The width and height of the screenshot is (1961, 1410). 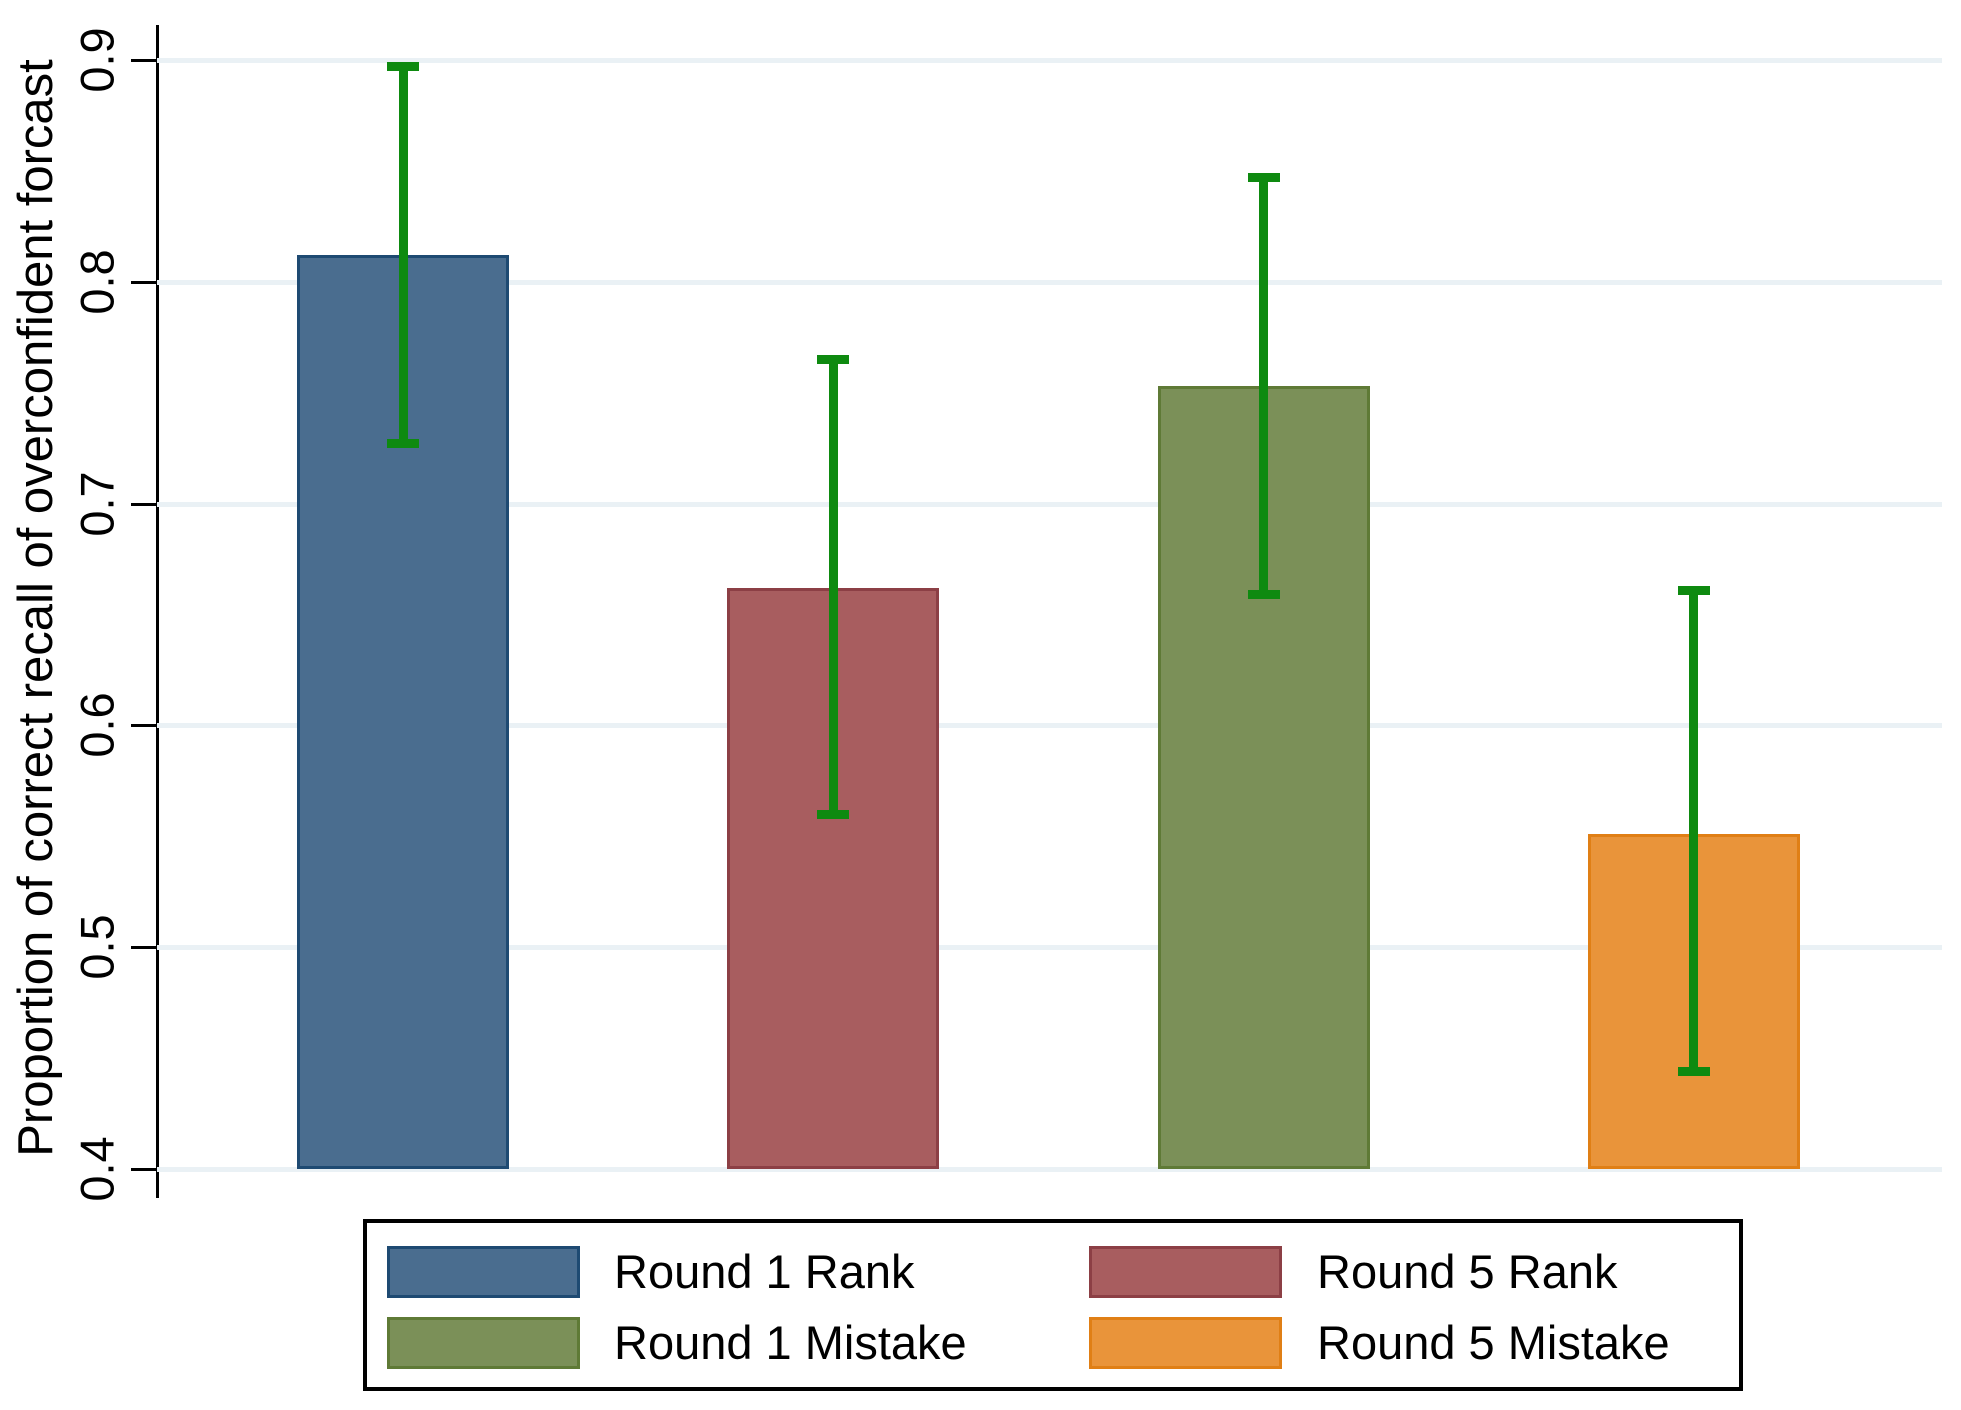 What do you see at coordinates (144, 948) in the screenshot?
I see `y-tick-0.5` at bounding box center [144, 948].